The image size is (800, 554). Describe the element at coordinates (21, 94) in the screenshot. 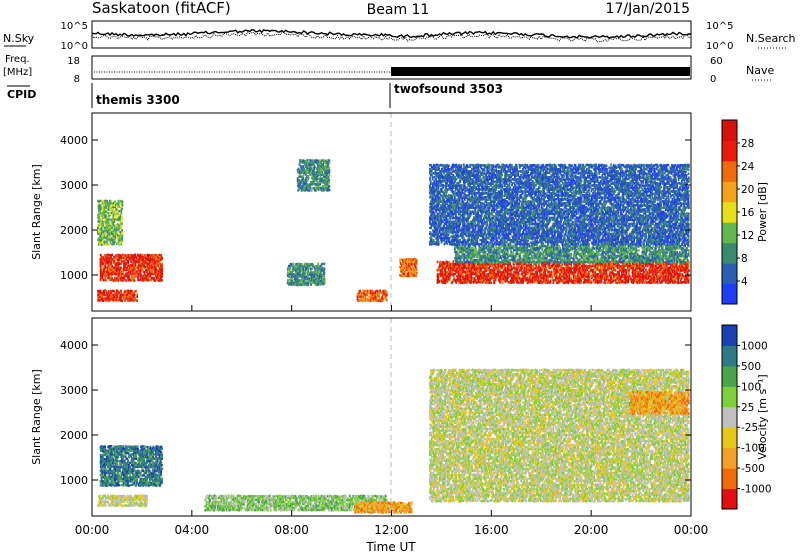

I see `cpid-label: CPID` at that location.